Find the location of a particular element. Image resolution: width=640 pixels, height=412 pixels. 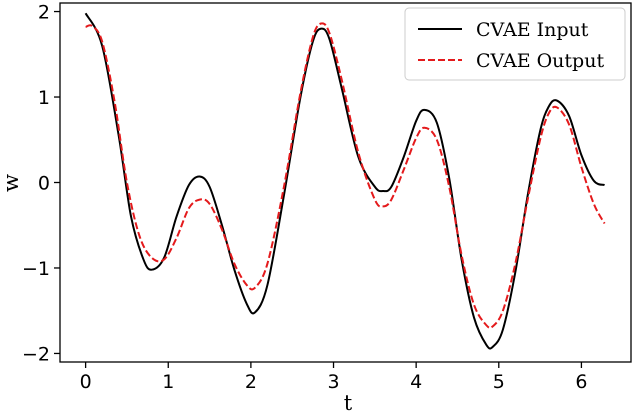

legend: CVAE Input CVAE Output is located at coordinates (515, 44).